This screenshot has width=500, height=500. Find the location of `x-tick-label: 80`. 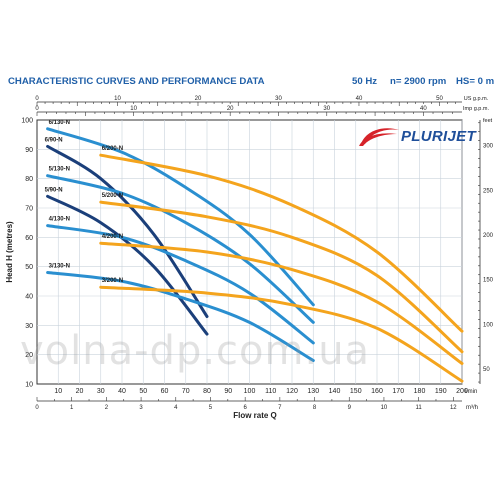

x-tick-label: 80 is located at coordinates (207, 391).